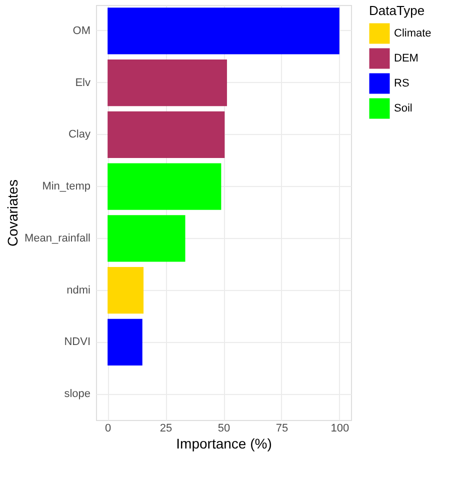 The image size is (453, 486). Describe the element at coordinates (108, 428) in the screenshot. I see `x-tick-label: 0` at that location.